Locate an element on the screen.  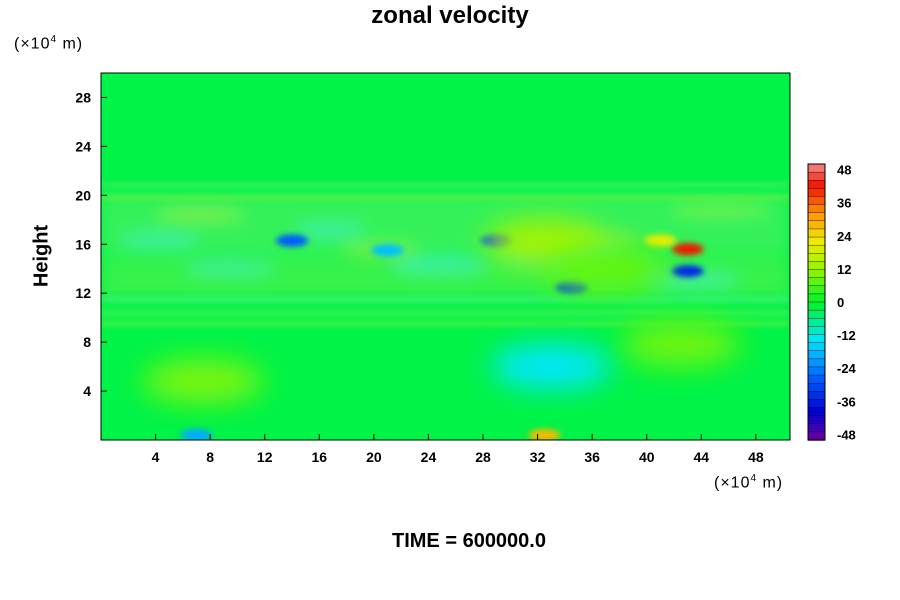
colorbar-tick-label: 24 is located at coordinates (844, 236).